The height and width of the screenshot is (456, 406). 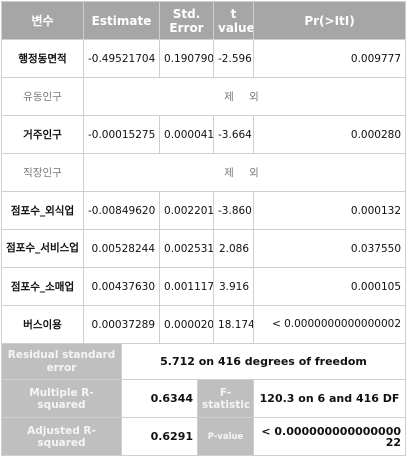 What do you see at coordinates (42, 96) in the screenshot?
I see `row-label: 유동인구` at bounding box center [42, 96].